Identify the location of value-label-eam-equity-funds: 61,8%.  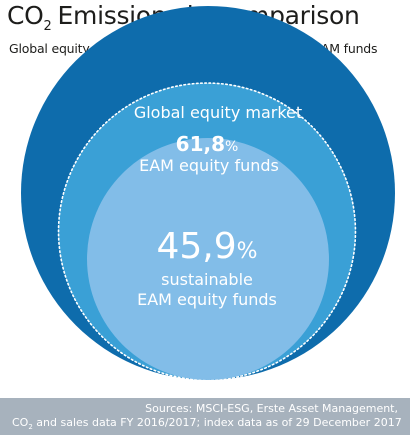
(207, 144).